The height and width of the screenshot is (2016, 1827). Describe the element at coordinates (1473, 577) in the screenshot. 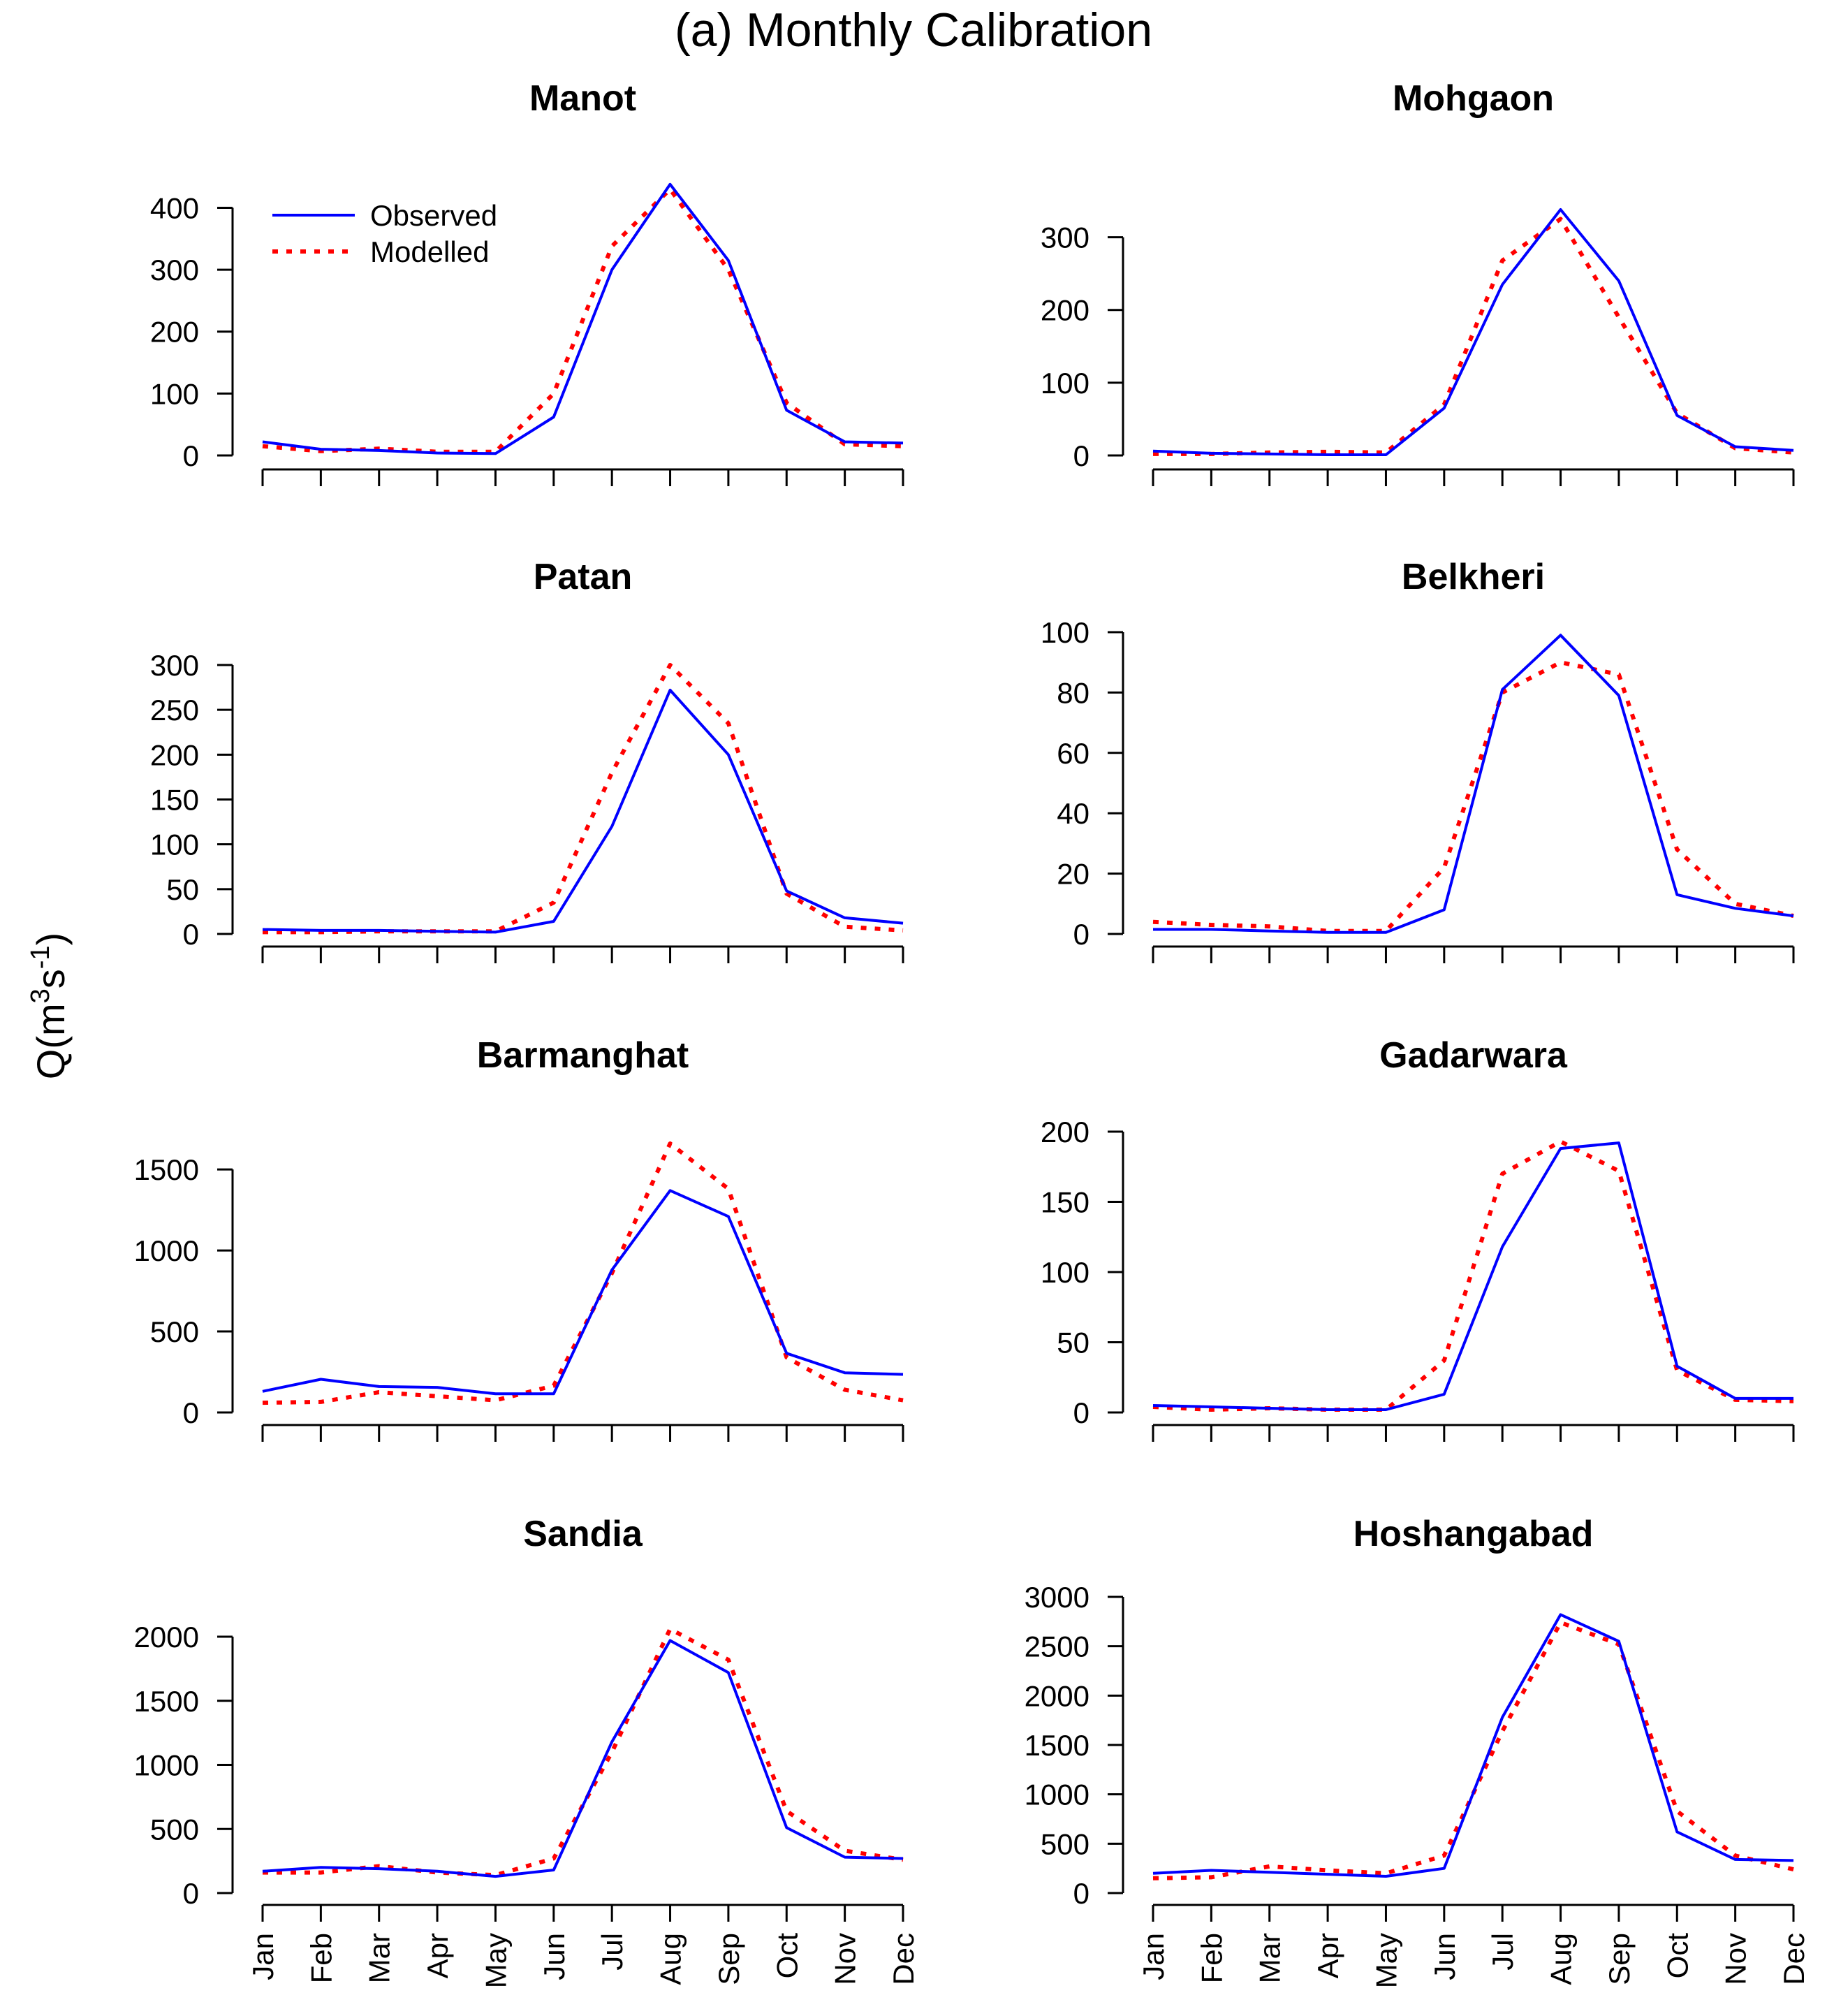

I see `panel-title: Belkheri` at that location.